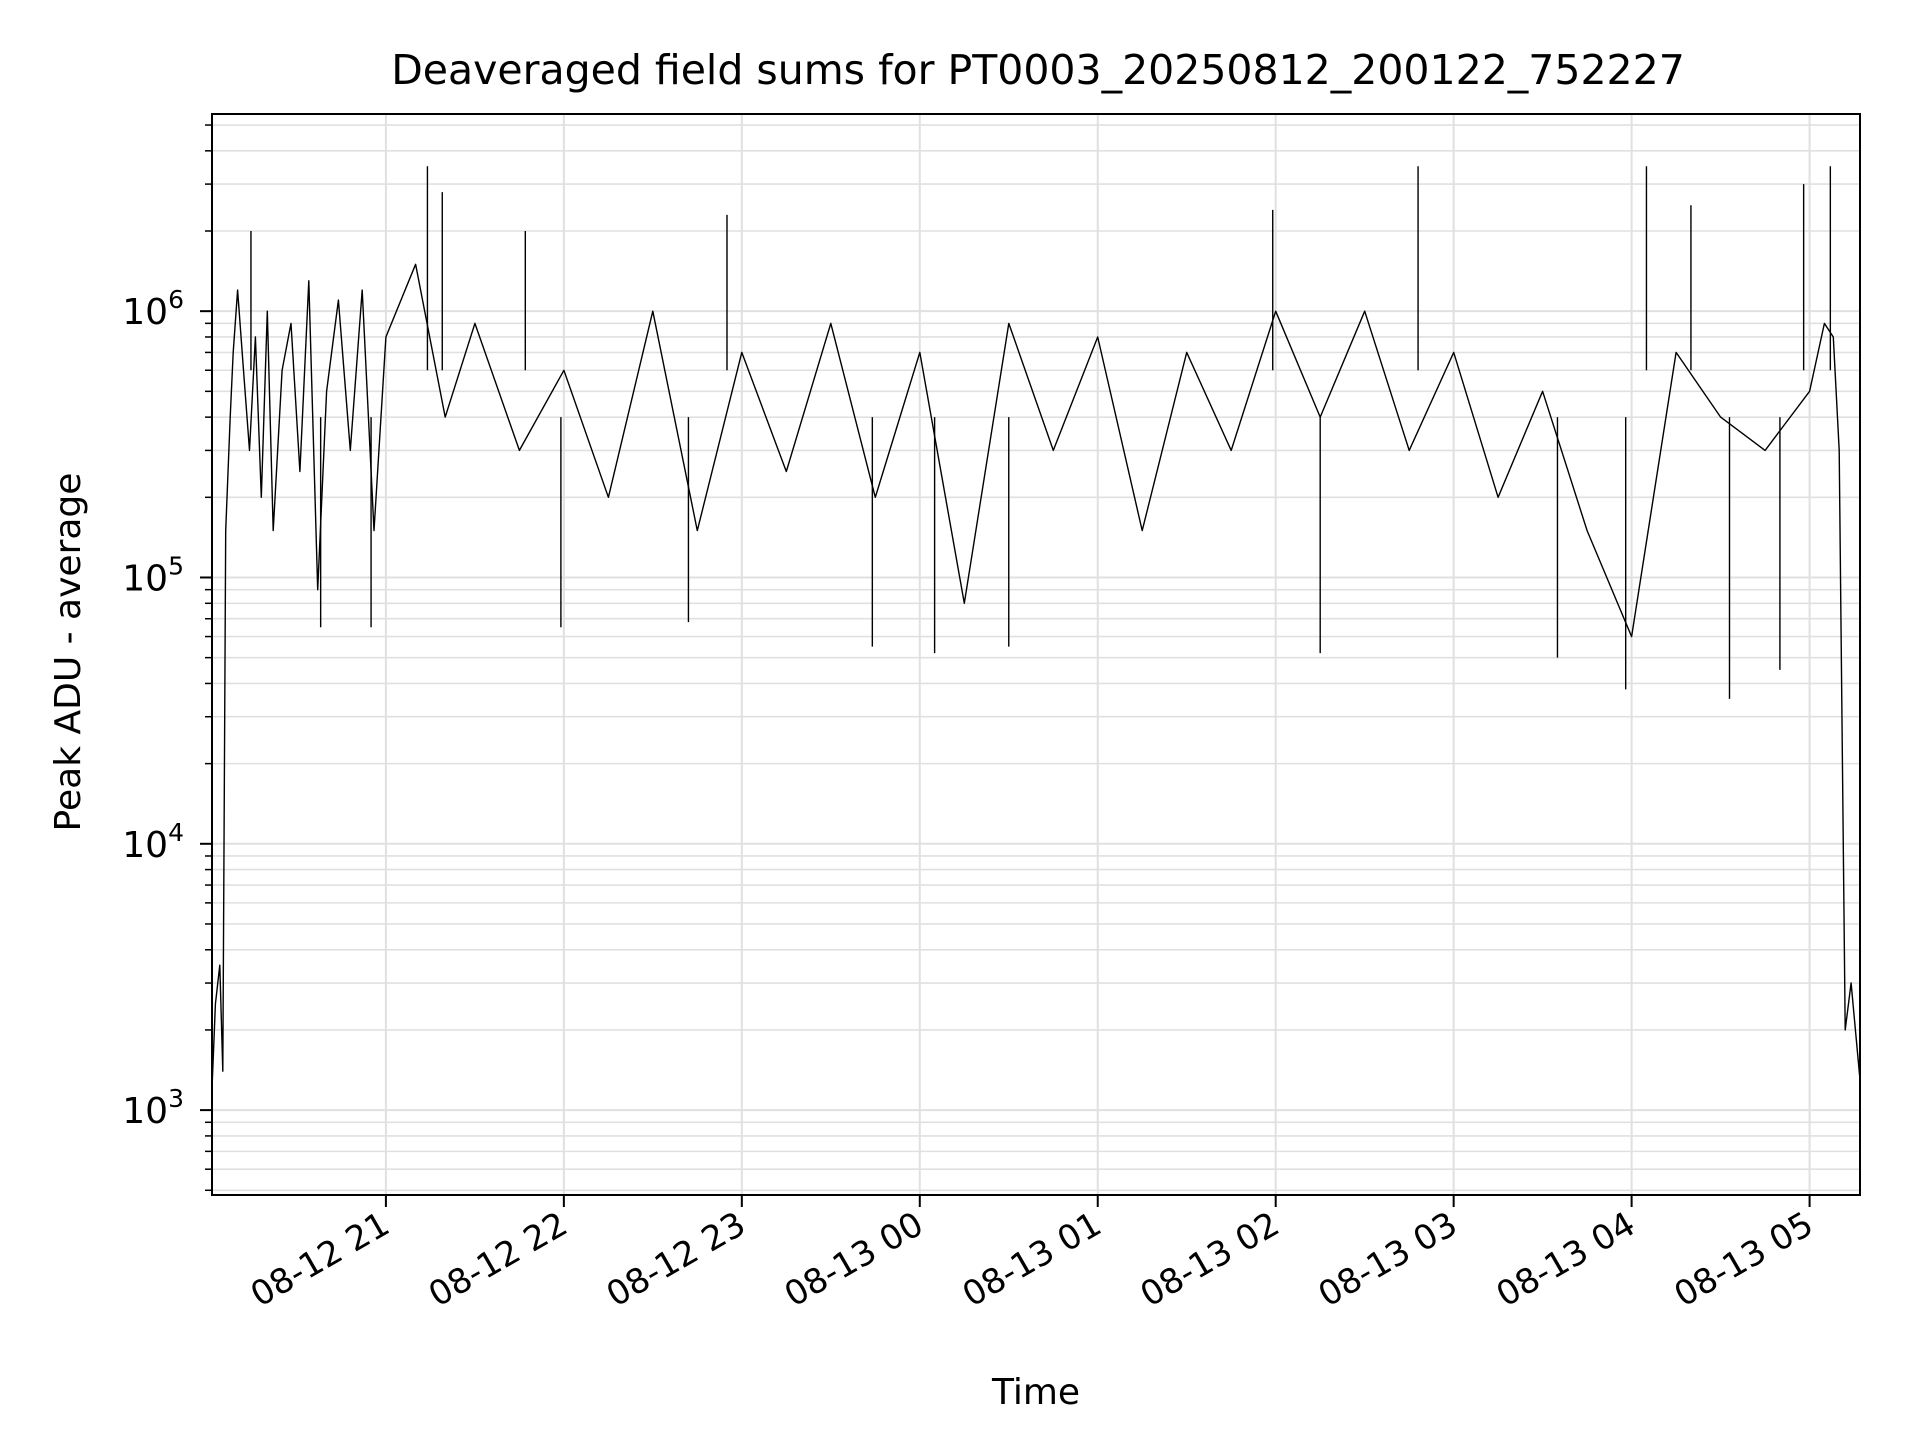 Image resolution: width=1920 pixels, height=1440 pixels. I want to click on y-tick-label: 10⁶, so click(153, 309).